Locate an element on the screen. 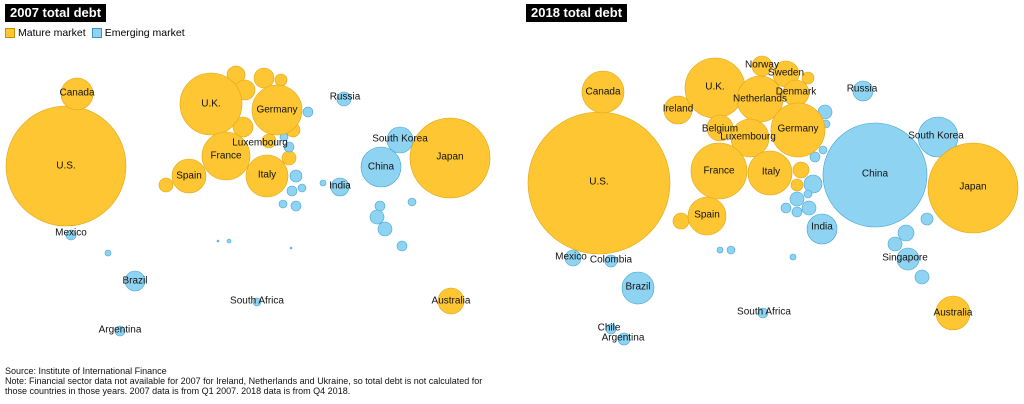 The height and width of the screenshot is (404, 1024). bubble-2018-france is located at coordinates (719, 171).